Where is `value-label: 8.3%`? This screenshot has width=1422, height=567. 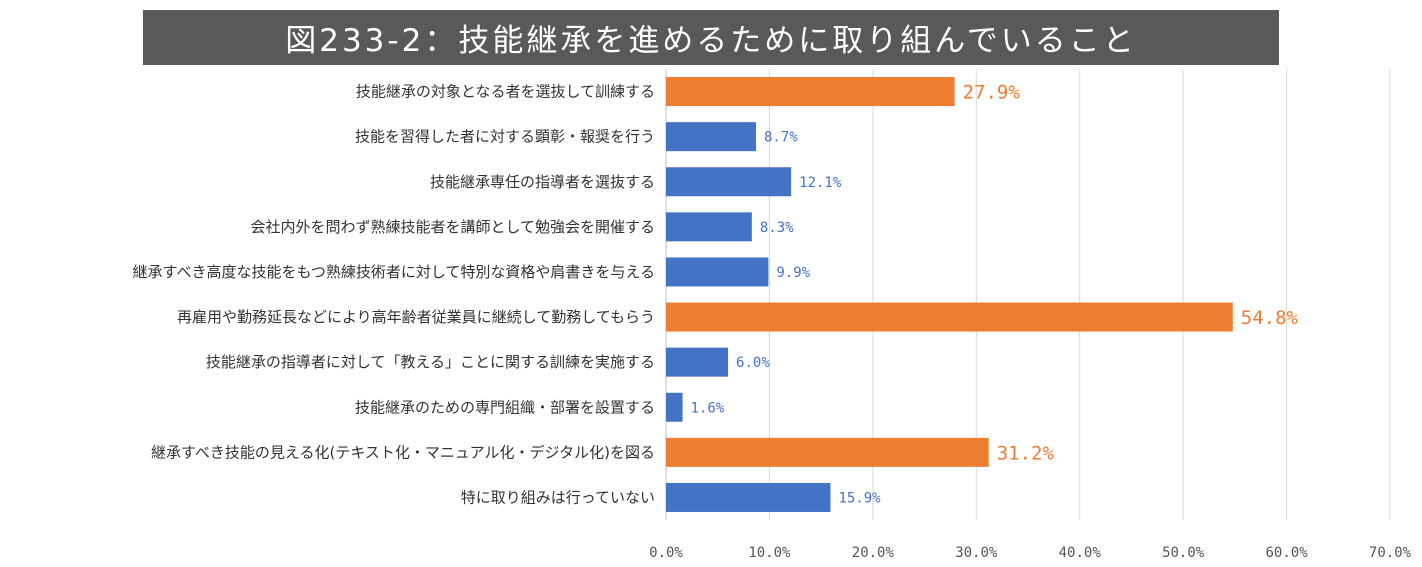 value-label: 8.3% is located at coordinates (777, 228).